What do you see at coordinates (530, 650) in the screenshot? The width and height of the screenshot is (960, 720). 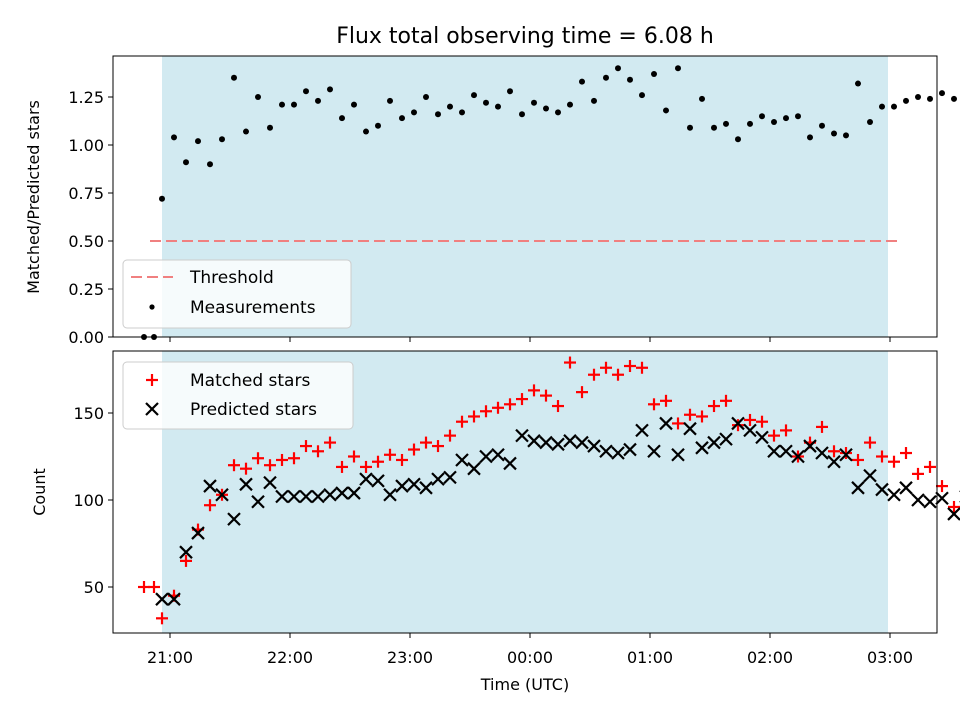 I see `bottom-x-ticks: 21:00 22:00 23:00 00:00 01:00 02:00 03:00` at bounding box center [530, 650].